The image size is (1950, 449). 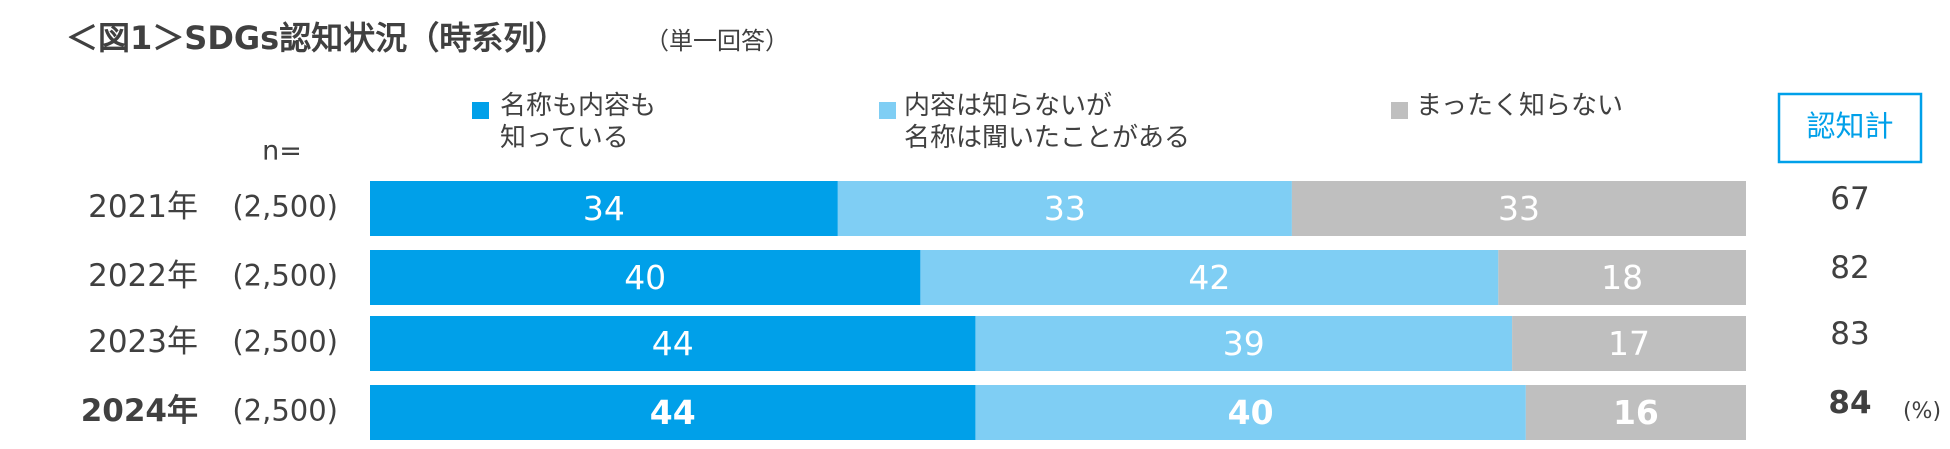 I want to click on category-label: 2024年, so click(x=139, y=411).